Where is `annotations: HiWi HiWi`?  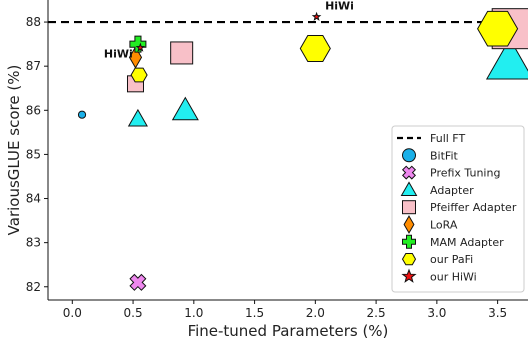 annotations: HiWi HiWi is located at coordinates (229, 30).